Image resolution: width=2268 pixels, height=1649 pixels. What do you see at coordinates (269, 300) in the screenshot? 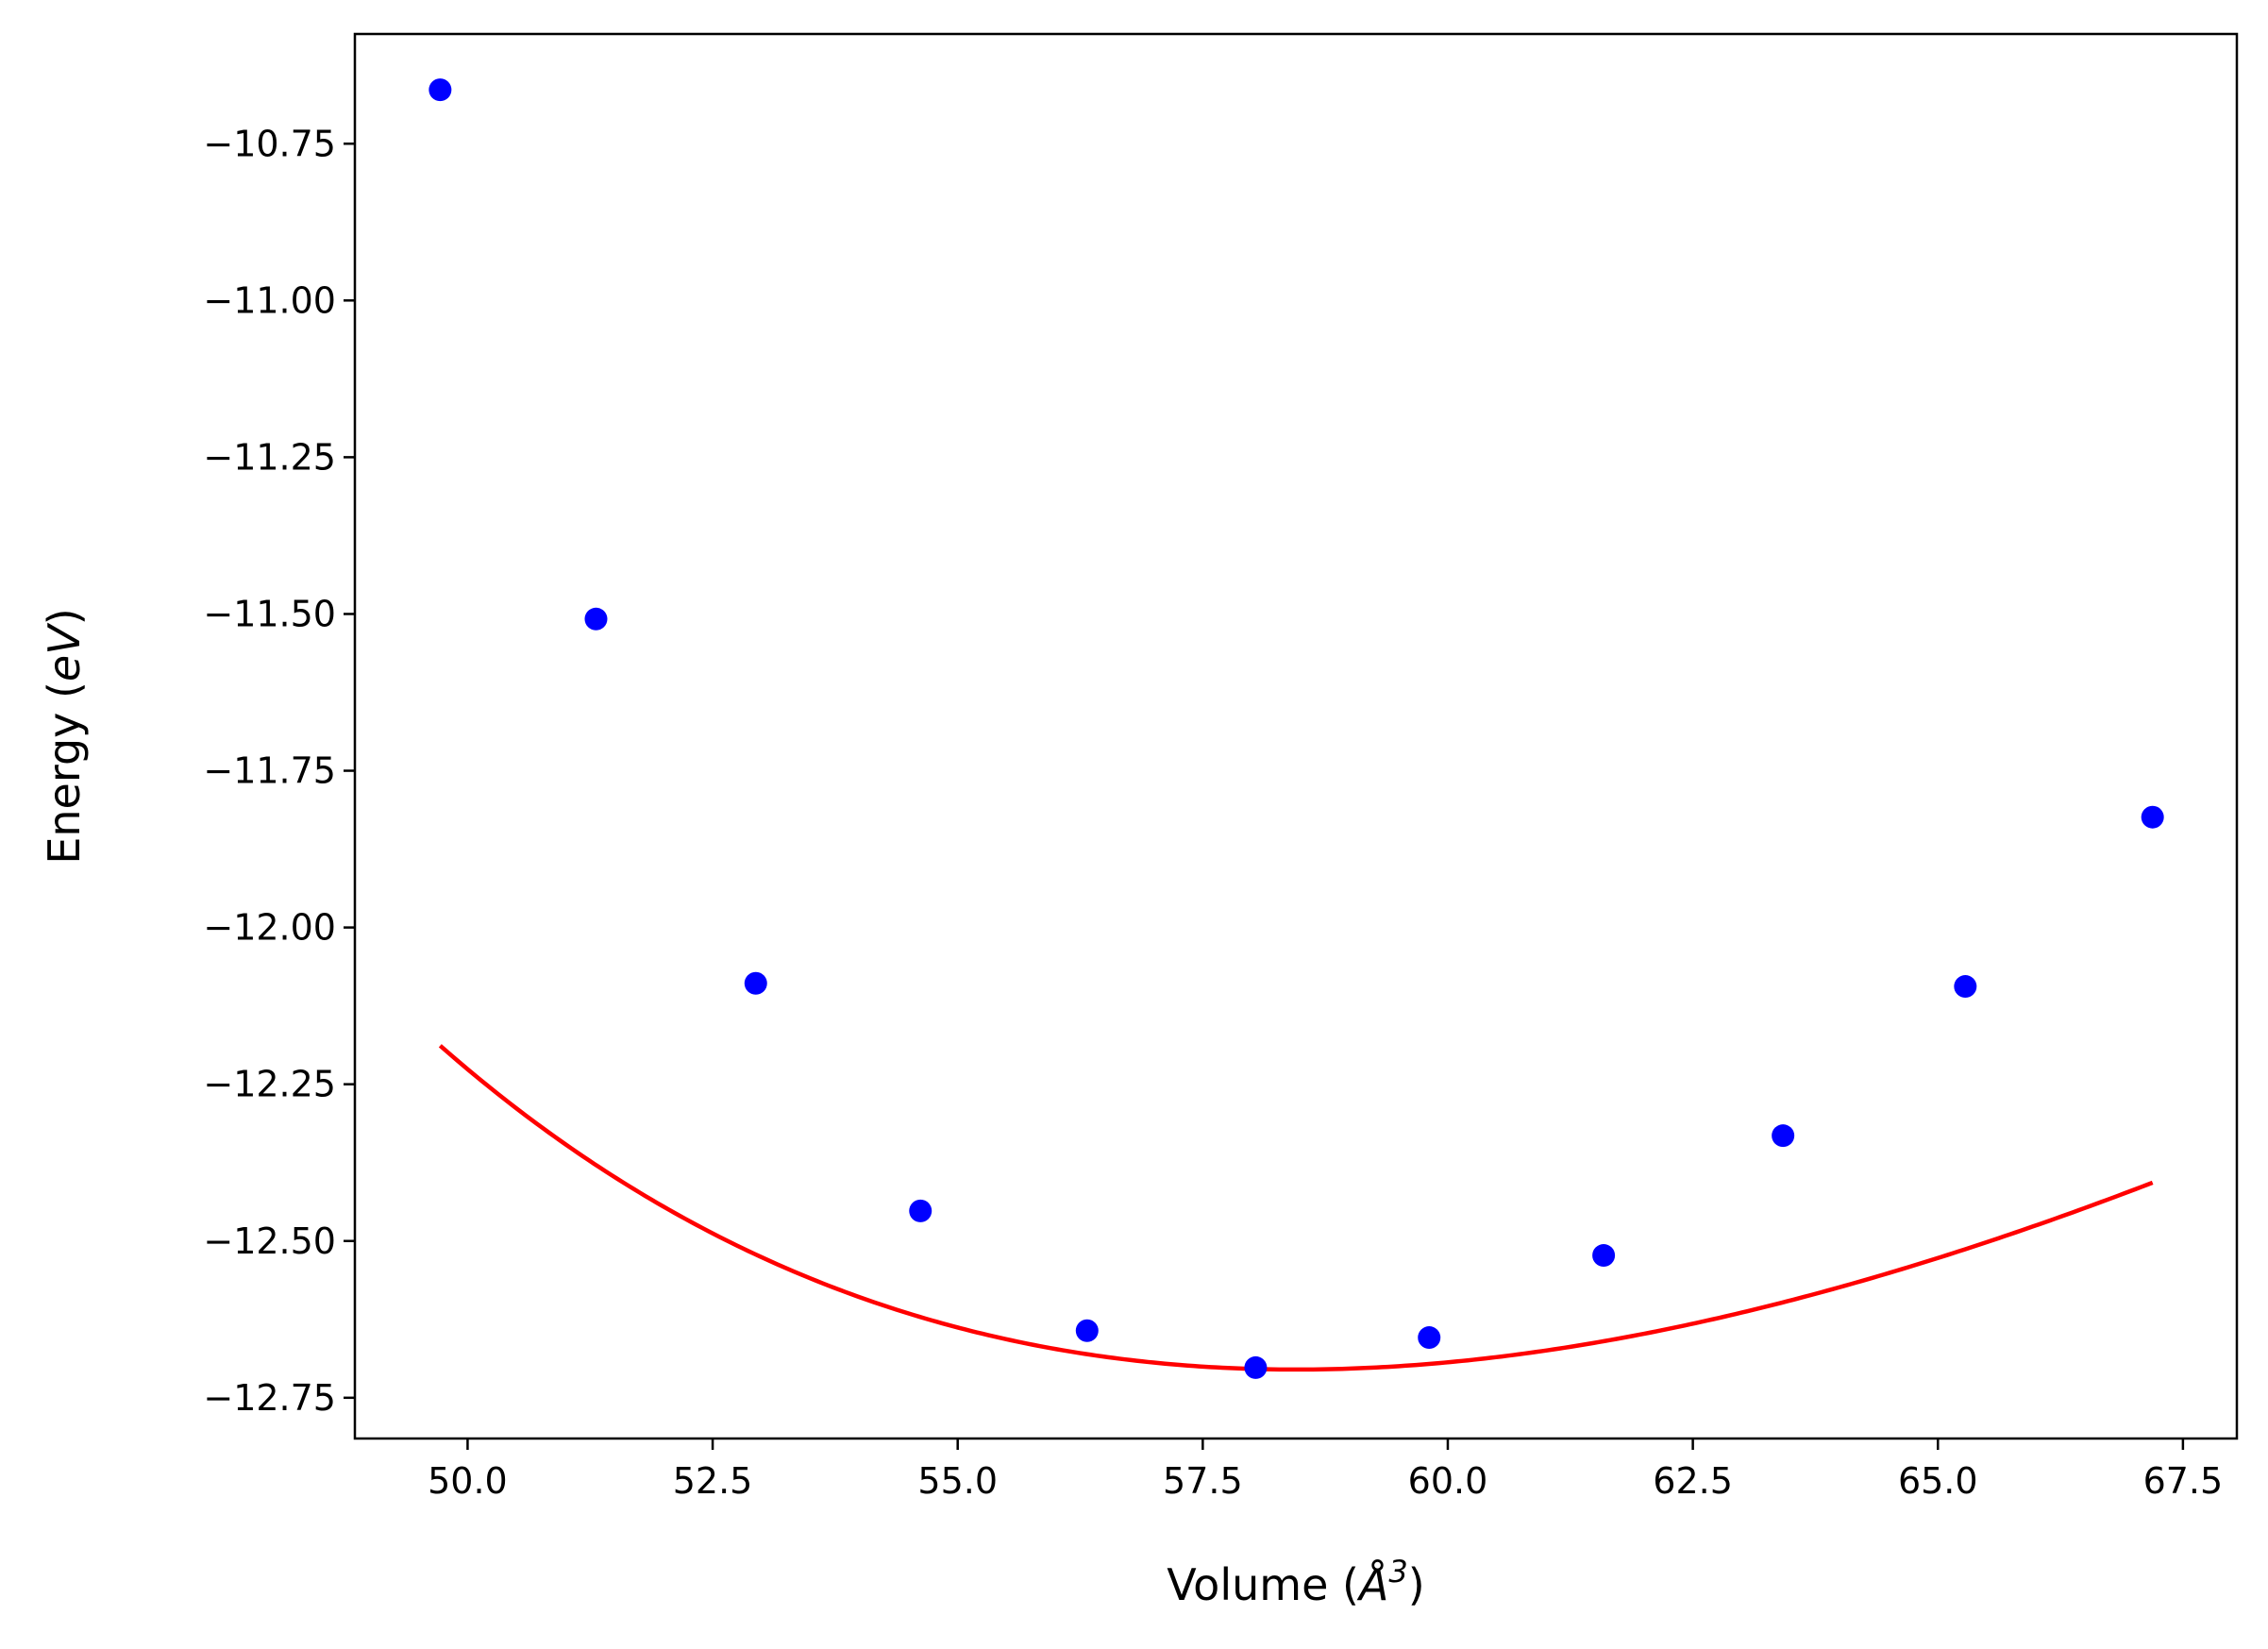
I see `y-tick-label: −11.00` at bounding box center [269, 300].